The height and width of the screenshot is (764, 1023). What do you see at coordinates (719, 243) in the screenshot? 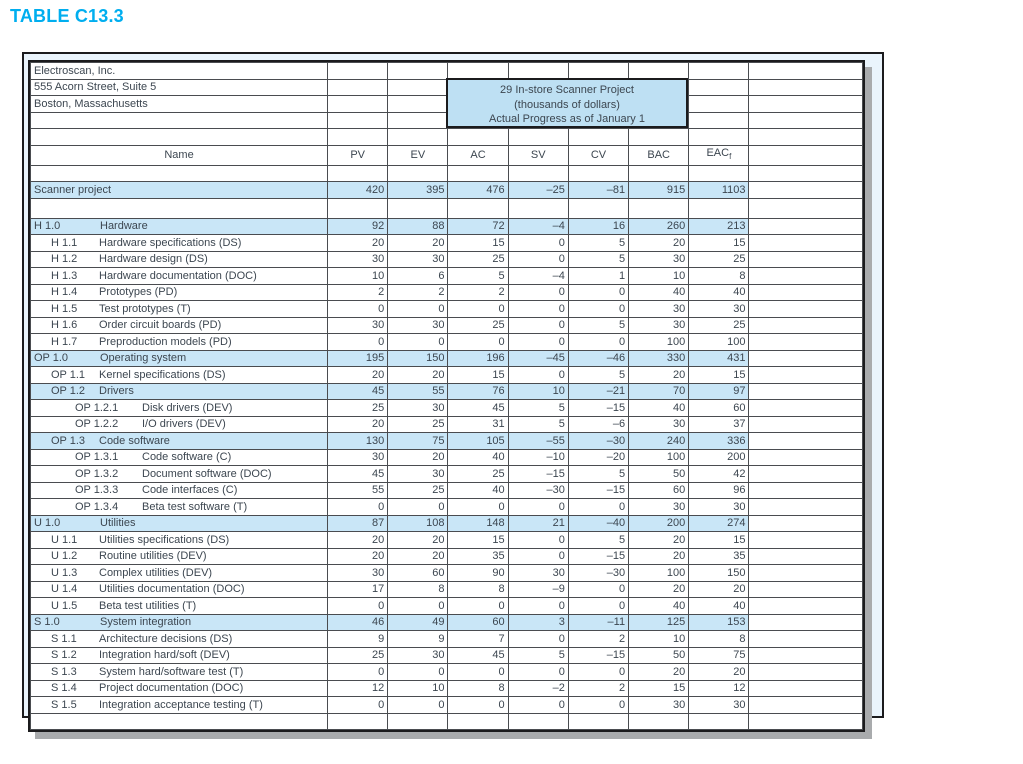
I see `cell-eac: 15` at bounding box center [719, 243].